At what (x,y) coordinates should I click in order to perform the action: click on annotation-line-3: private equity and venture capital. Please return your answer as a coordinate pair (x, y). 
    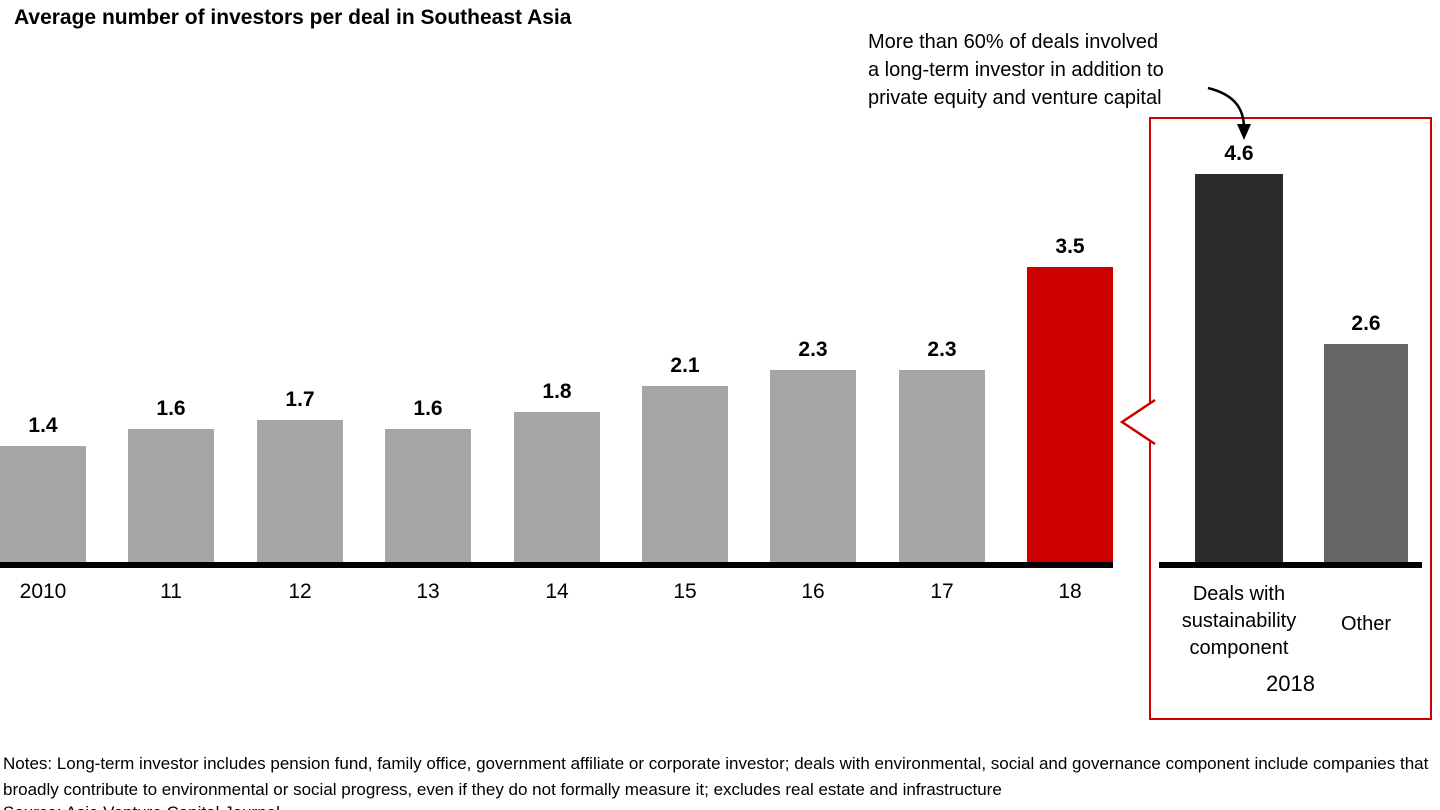
    Looking at the image, I should click on (1015, 98).